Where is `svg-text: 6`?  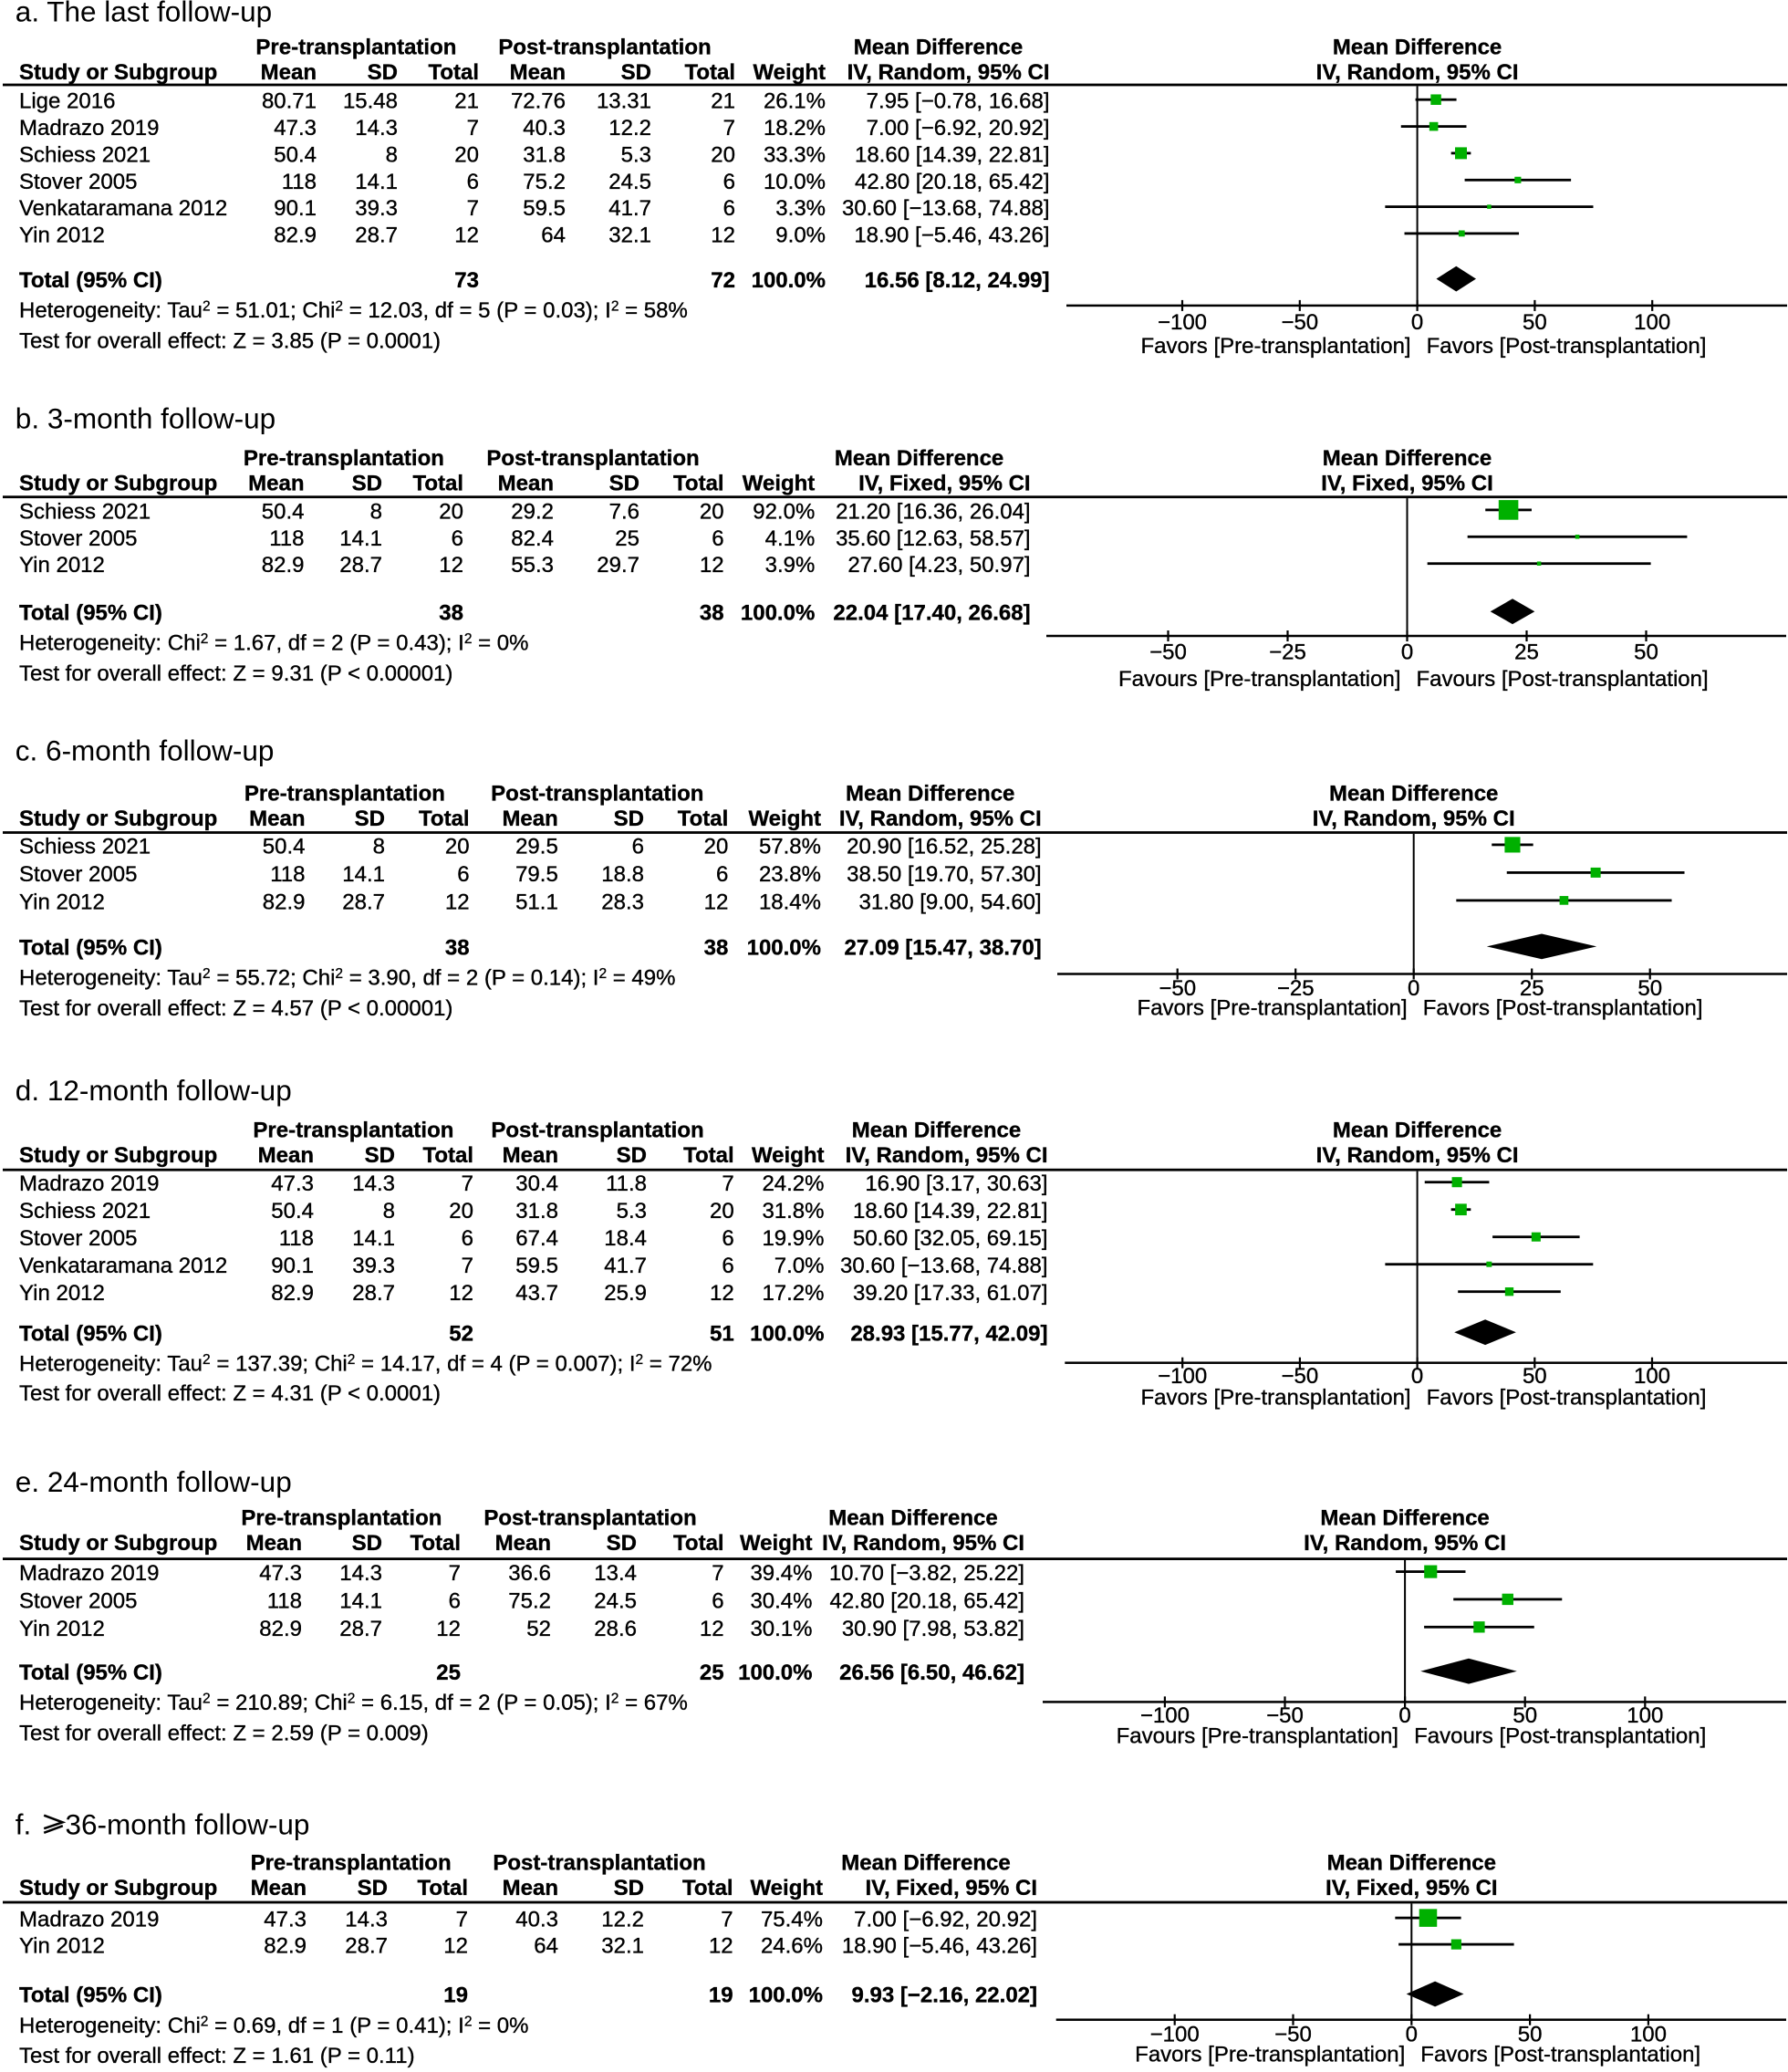
svg-text: 6 is located at coordinates (717, 1600).